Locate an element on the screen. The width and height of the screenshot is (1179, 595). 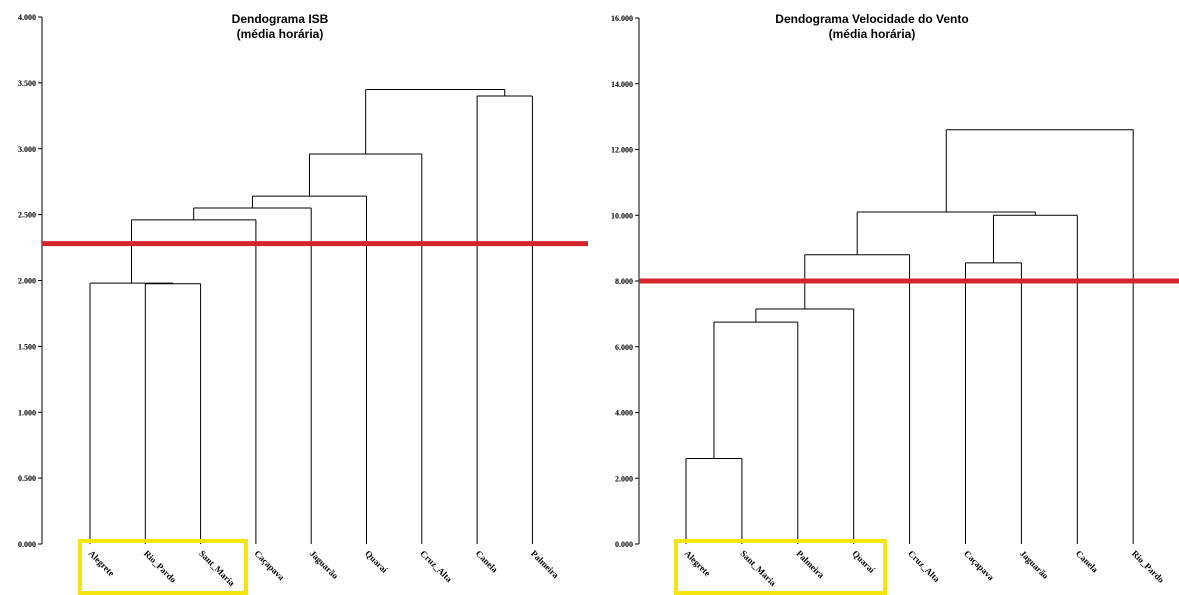
chart-title: Dendograma Velocidade do Vento is located at coordinates (871, 19).